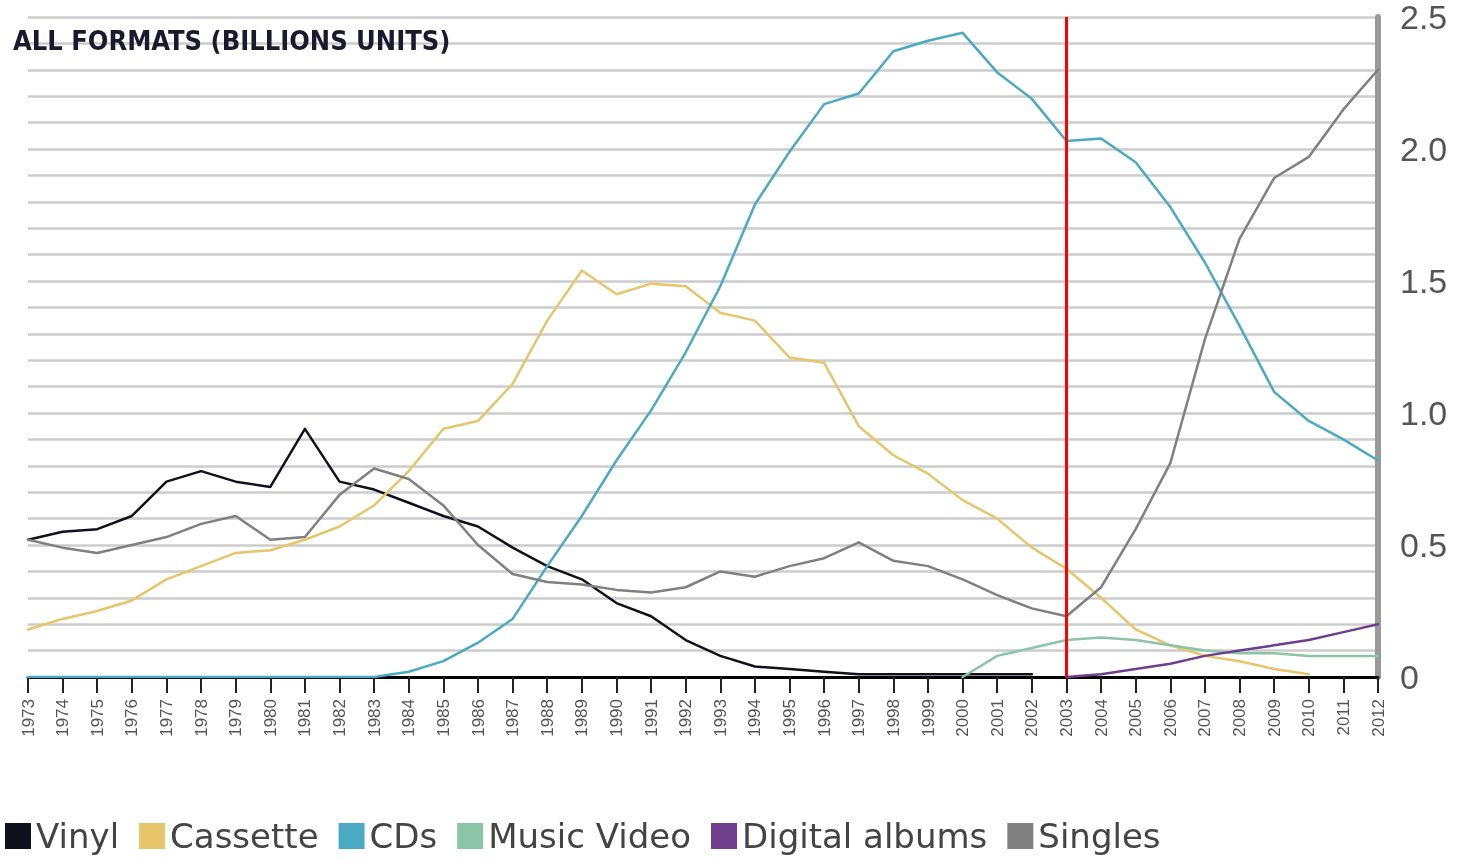 Image resolution: width=1457 pixels, height=863 pixels. I want to click on y-tick-label: 0.5, so click(1424, 545).